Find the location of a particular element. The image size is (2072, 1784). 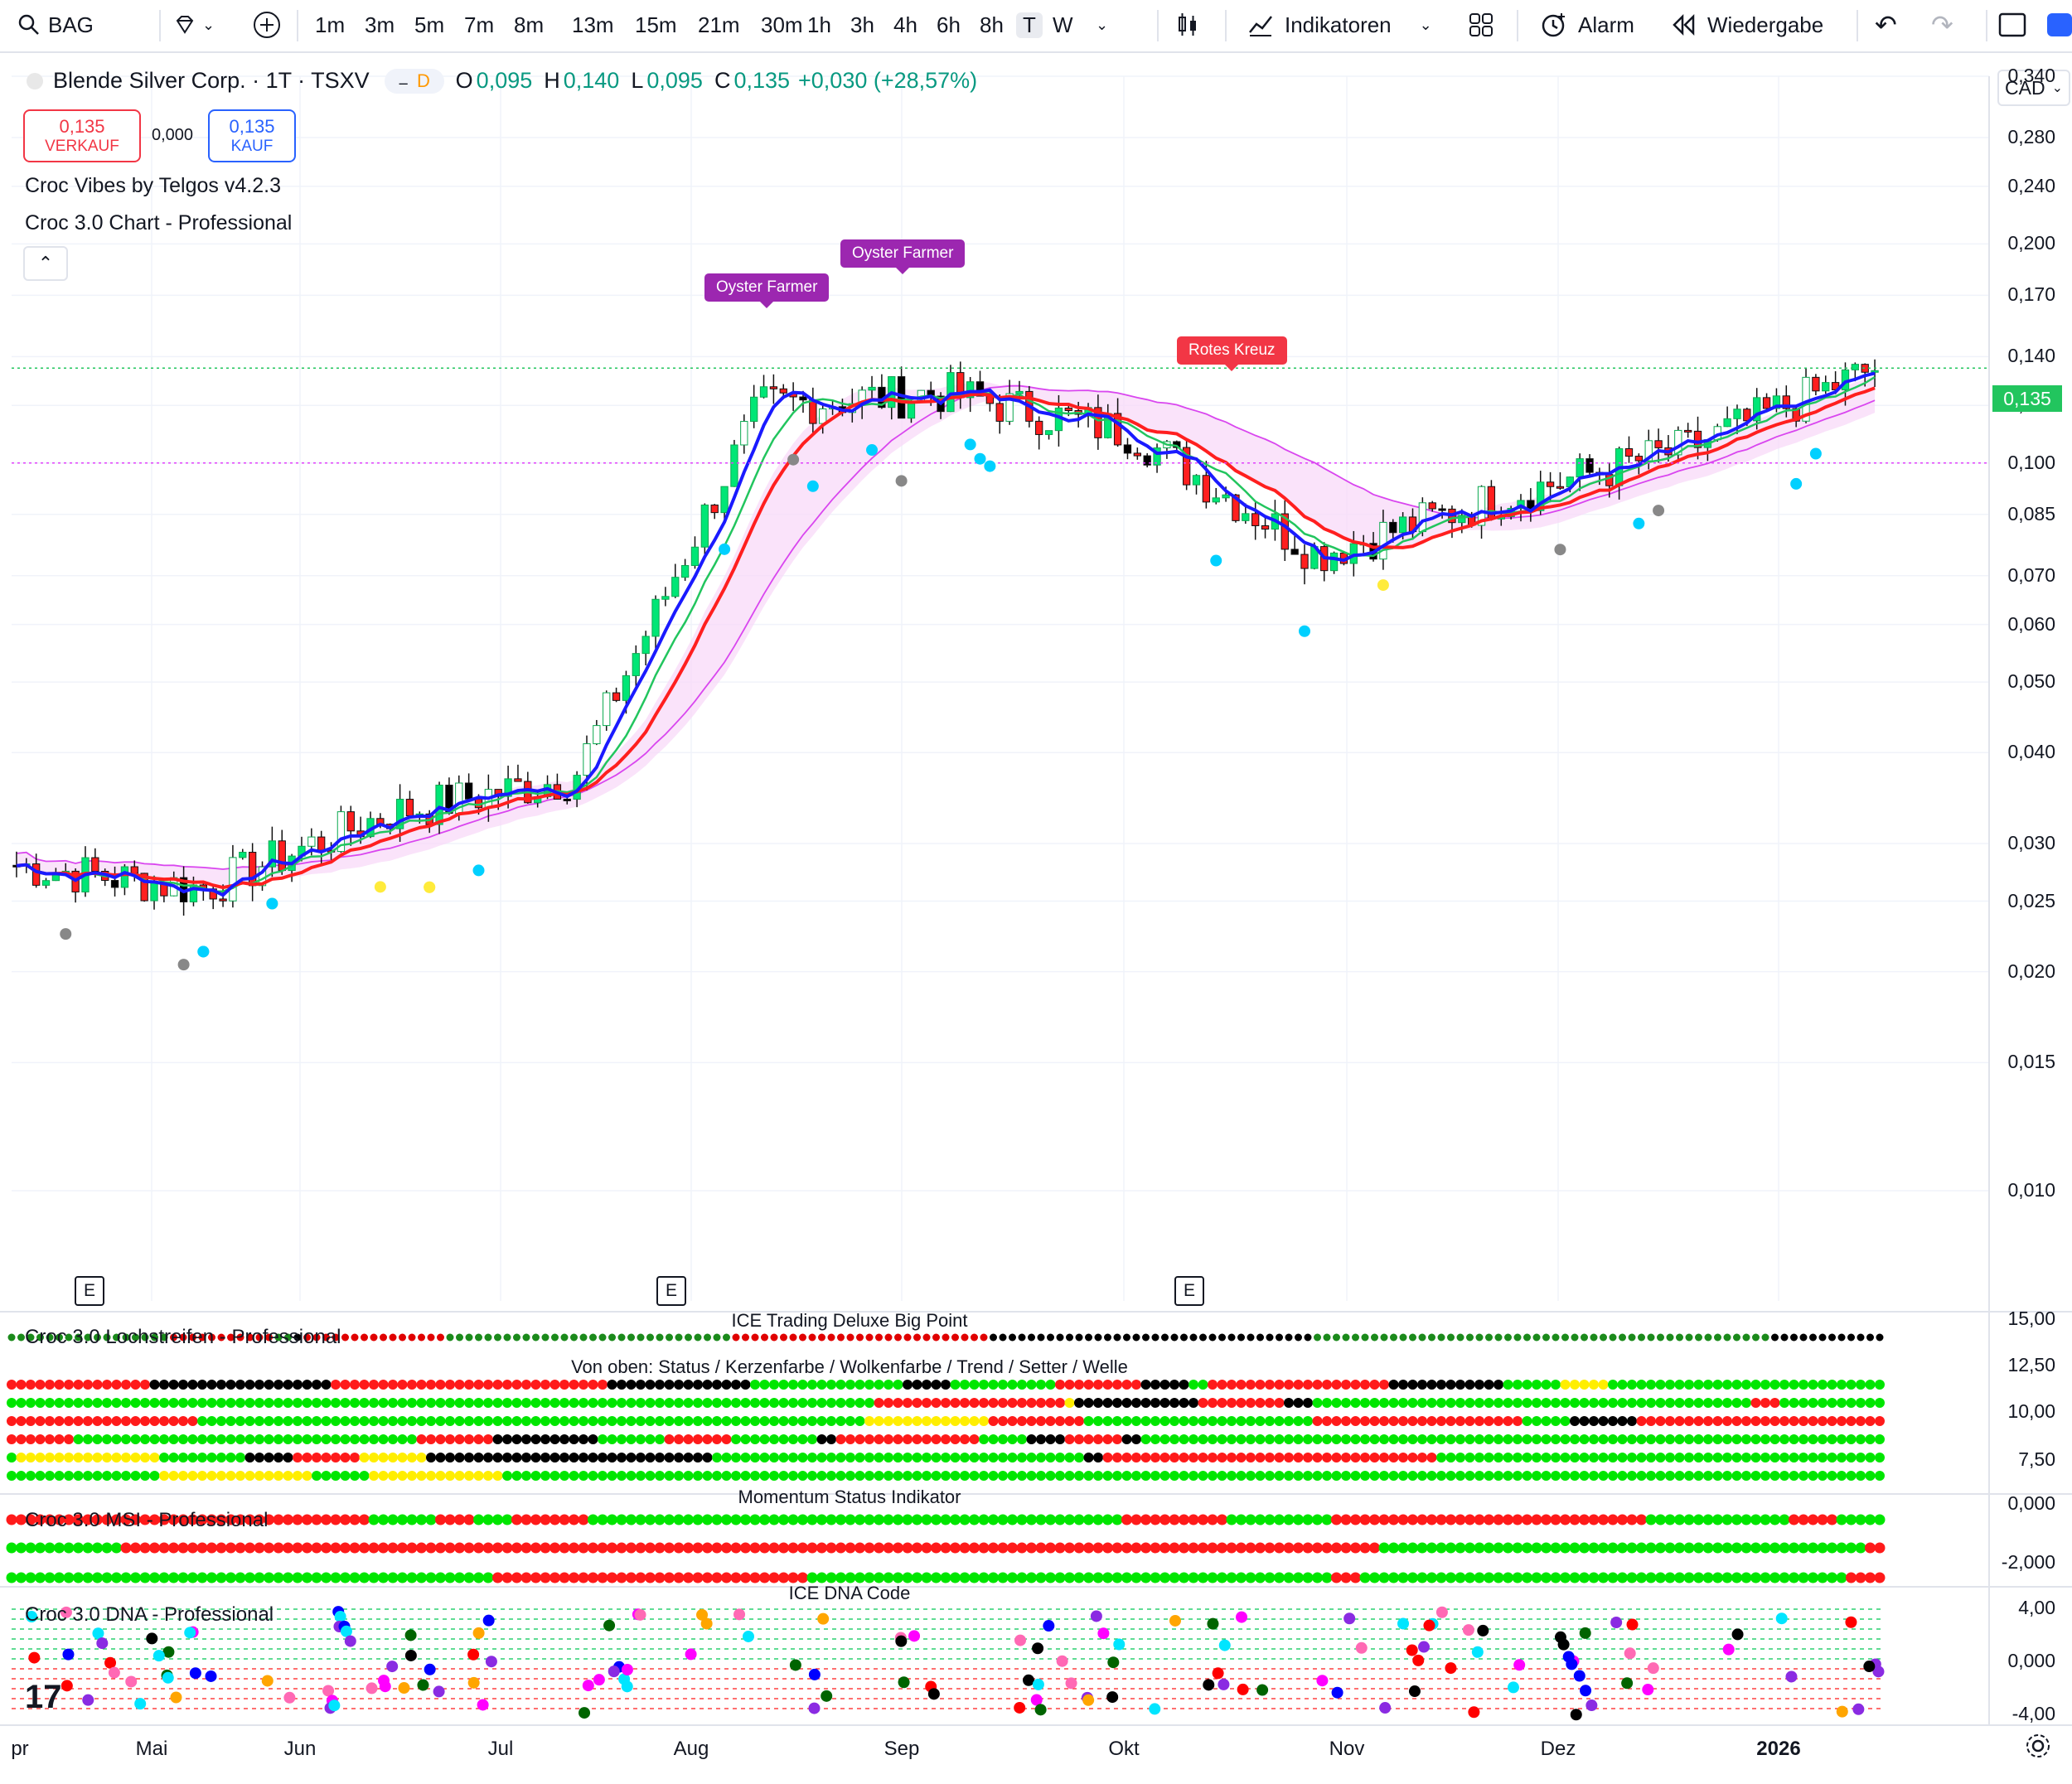

timeframe-8m: 8m is located at coordinates (529, 24).